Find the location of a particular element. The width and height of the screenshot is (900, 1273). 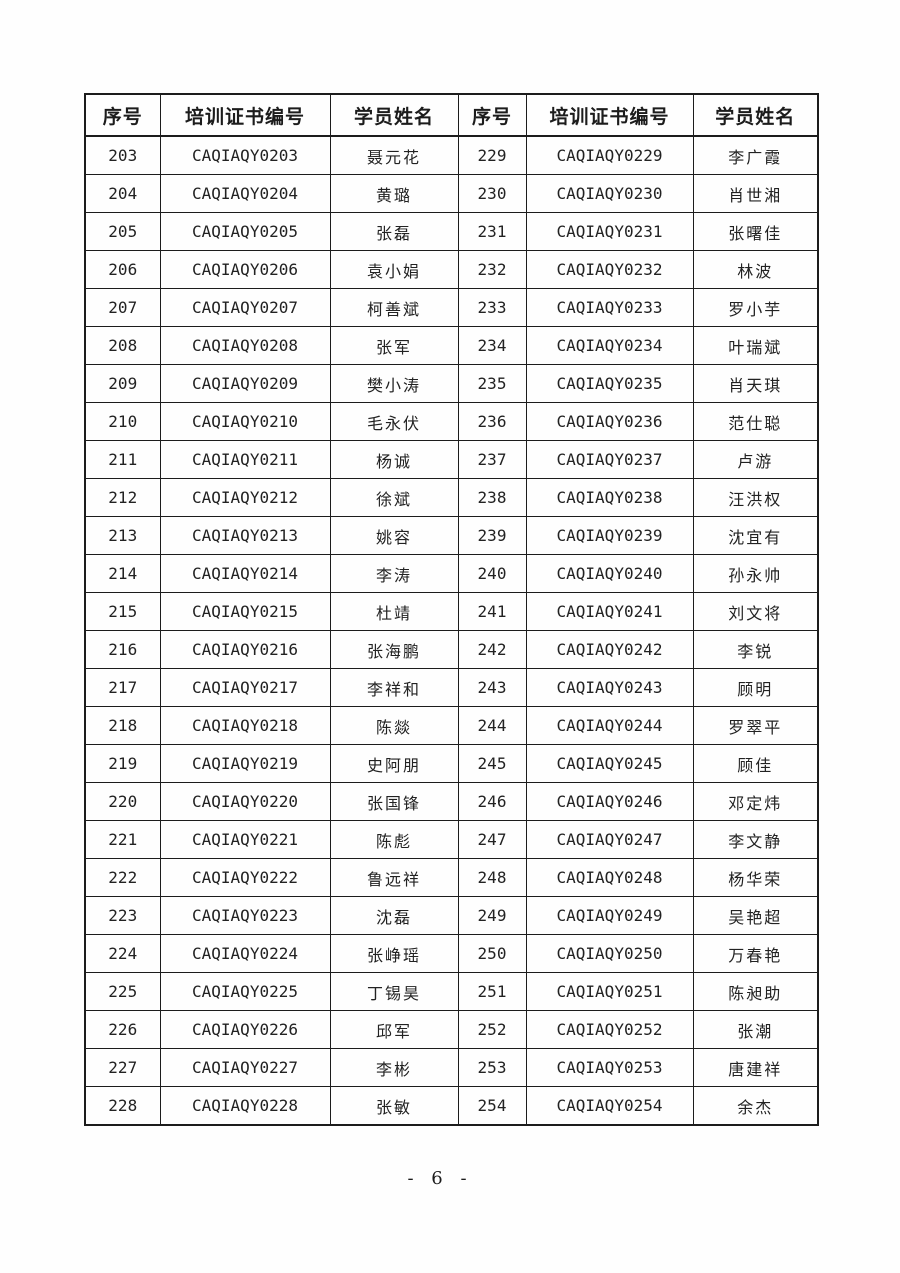

trainee-name-right-cell: 余杰 is located at coordinates (755, 1106).